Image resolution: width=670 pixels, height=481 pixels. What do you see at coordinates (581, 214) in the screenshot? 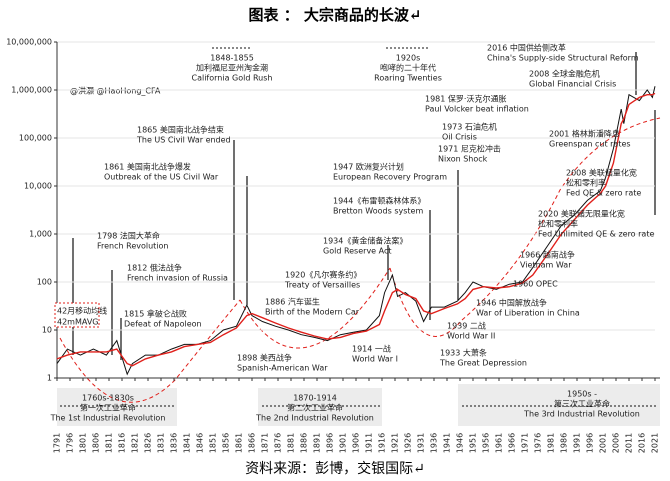
I see `annotation-text: 2020 美联储无限量化宽` at bounding box center [581, 214].